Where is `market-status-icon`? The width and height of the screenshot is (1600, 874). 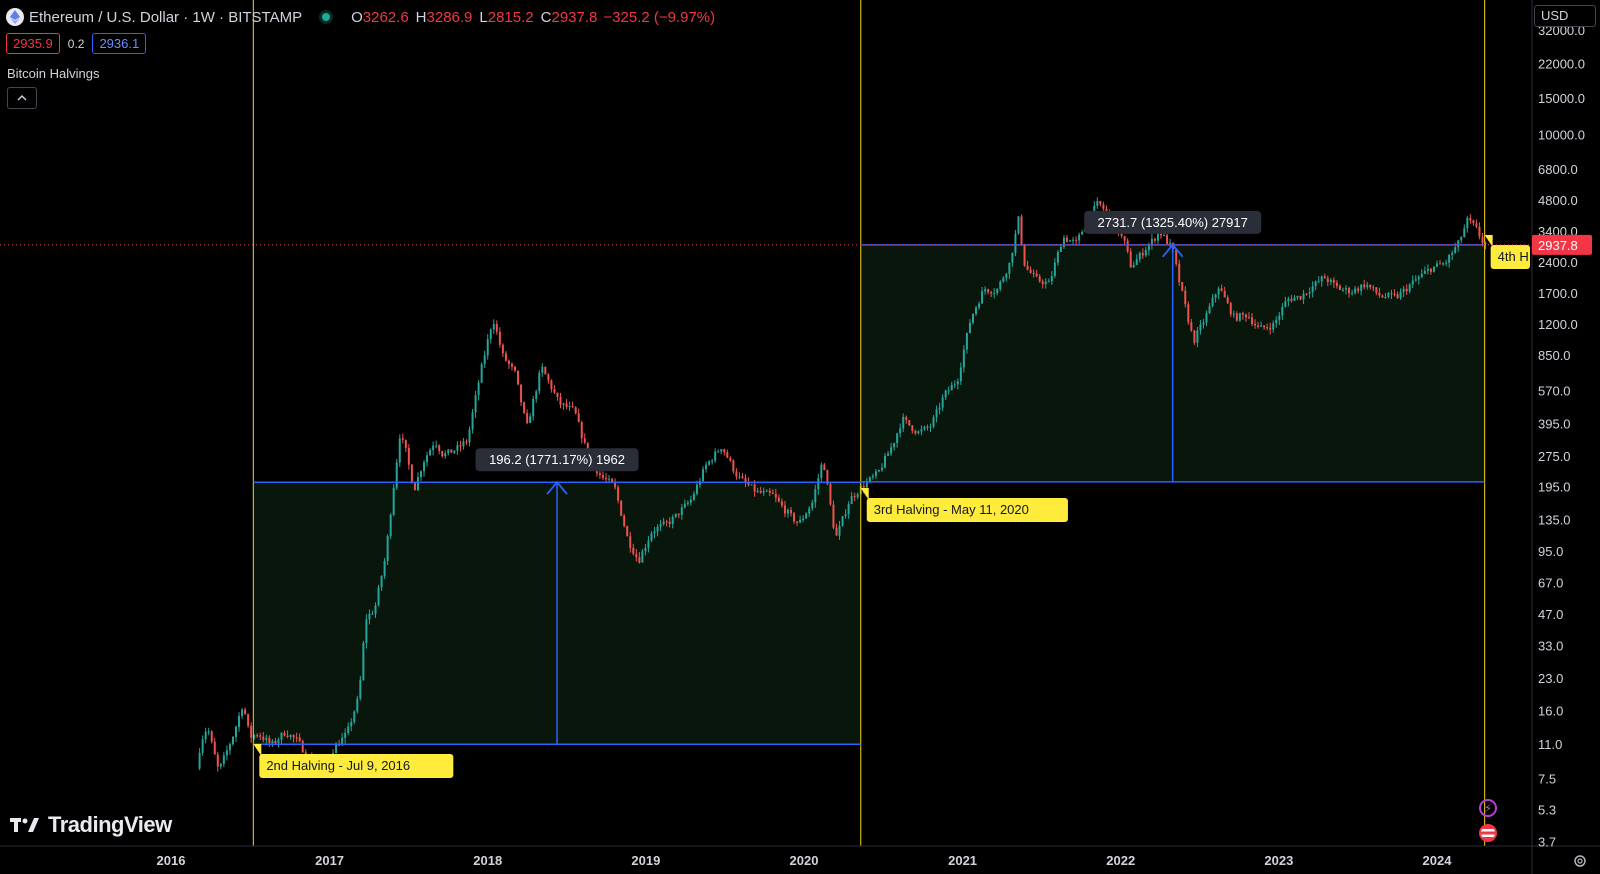 market-status-icon is located at coordinates (326, 17).